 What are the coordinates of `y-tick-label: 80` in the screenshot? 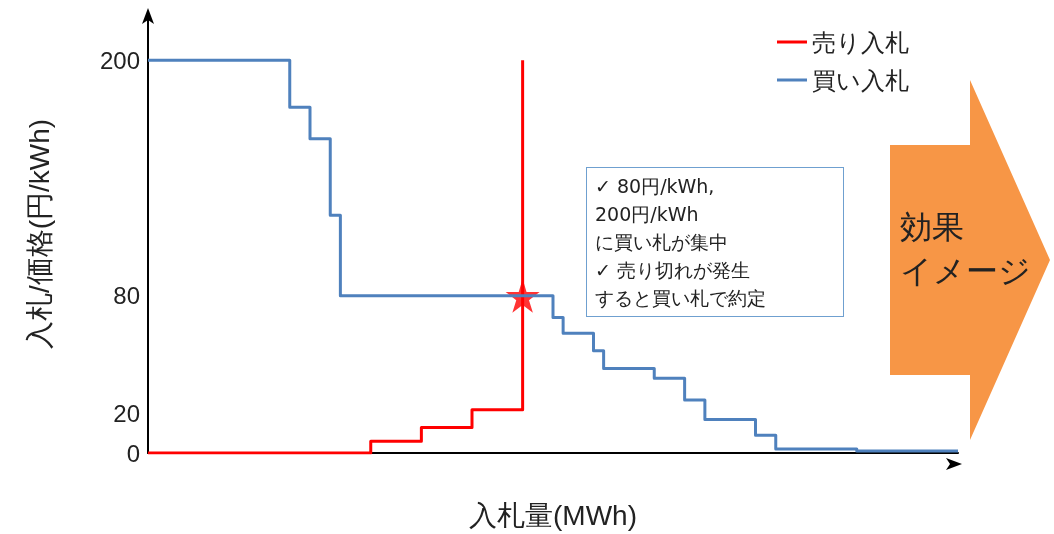 It's located at (126, 296).